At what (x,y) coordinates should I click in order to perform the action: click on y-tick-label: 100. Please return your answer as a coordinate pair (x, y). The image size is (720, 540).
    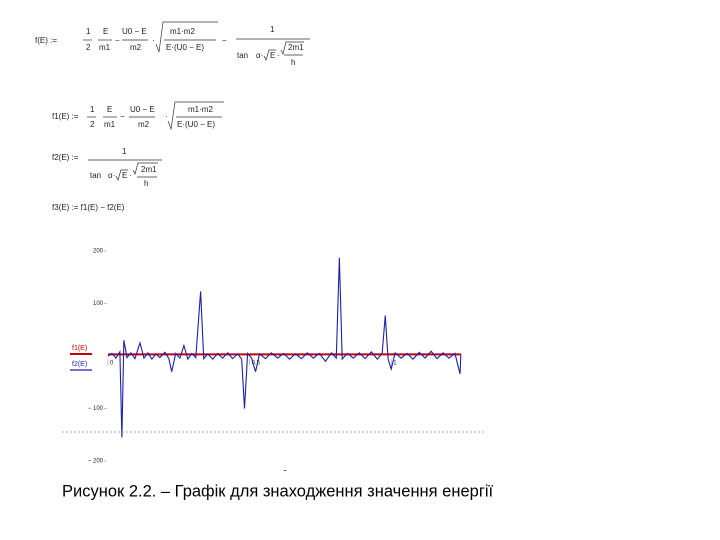
    Looking at the image, I should click on (98, 304).